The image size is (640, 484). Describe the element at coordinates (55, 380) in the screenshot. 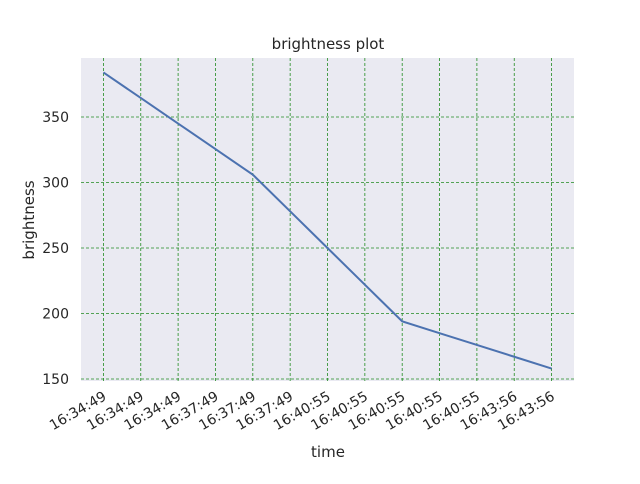

I see `y-tick-label: 150` at that location.